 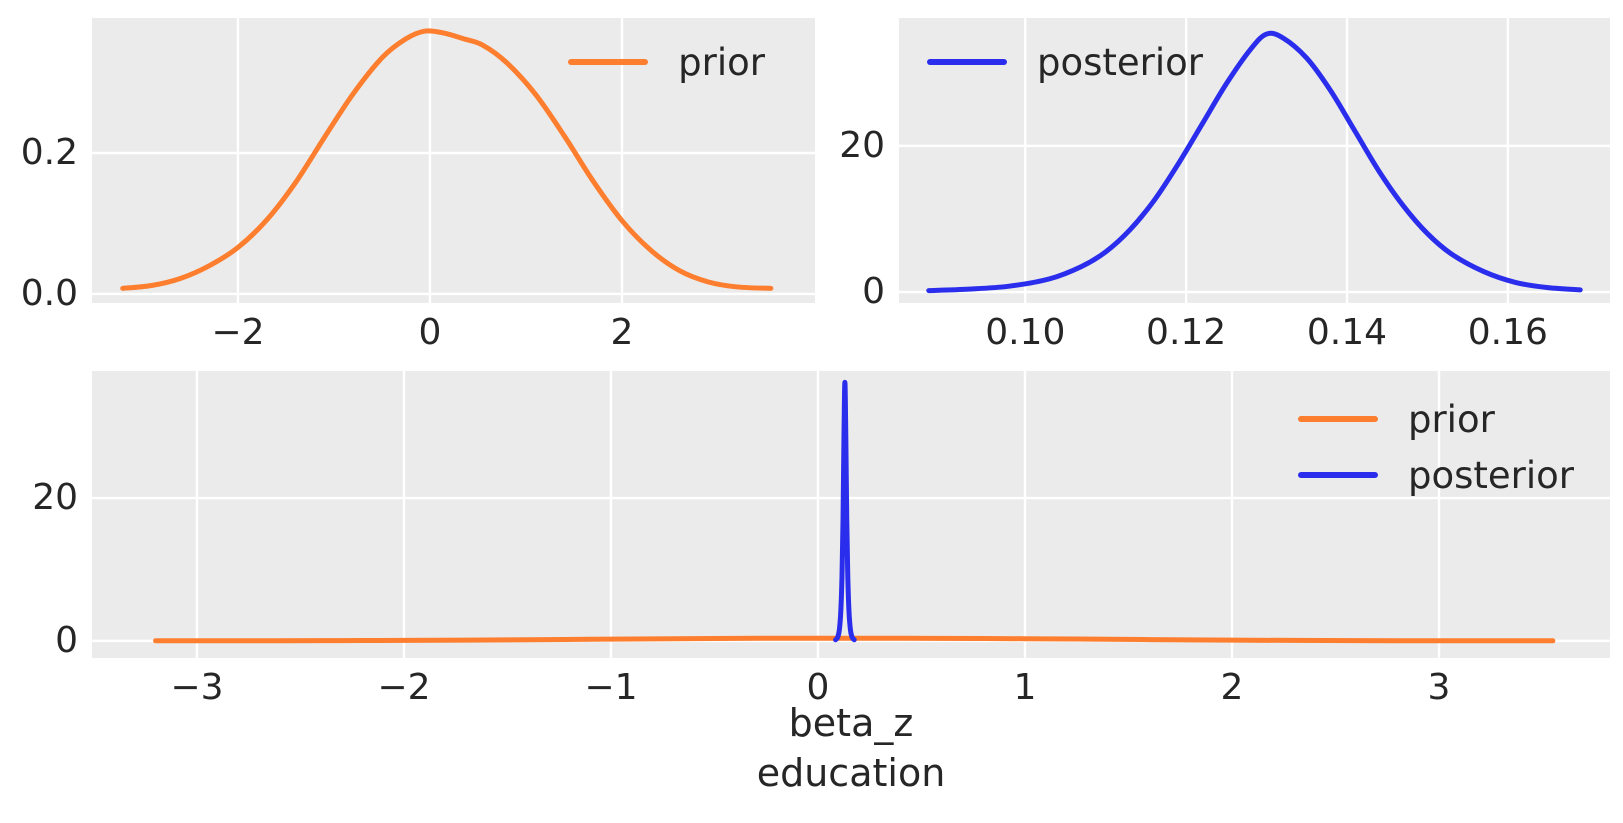 I want to click on x-axis-label-line2: education, so click(x=851, y=773).